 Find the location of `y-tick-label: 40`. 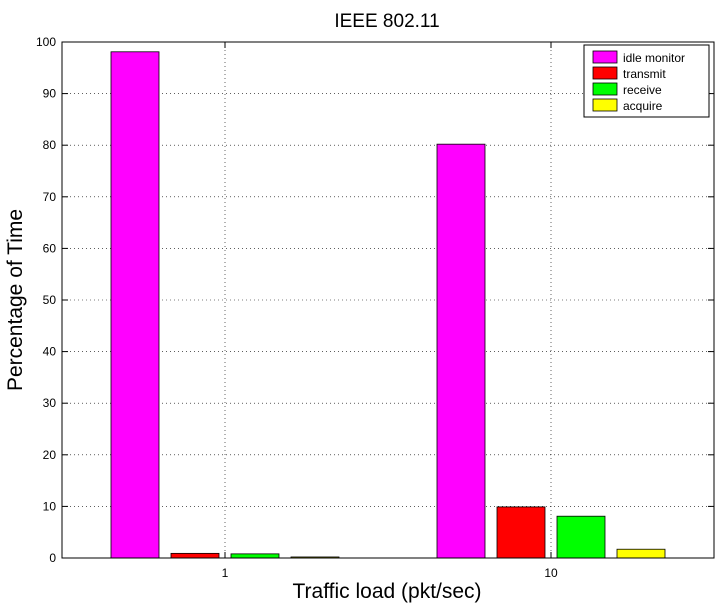

y-tick-label: 40 is located at coordinates (50, 352).